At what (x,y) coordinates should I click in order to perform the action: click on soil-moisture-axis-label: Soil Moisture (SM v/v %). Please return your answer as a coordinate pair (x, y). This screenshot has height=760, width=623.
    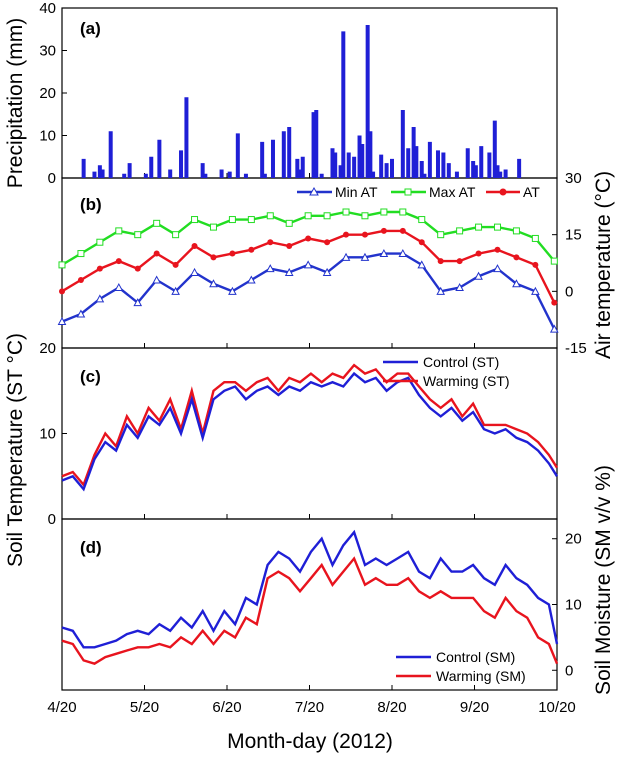
    Looking at the image, I should click on (603, 580).